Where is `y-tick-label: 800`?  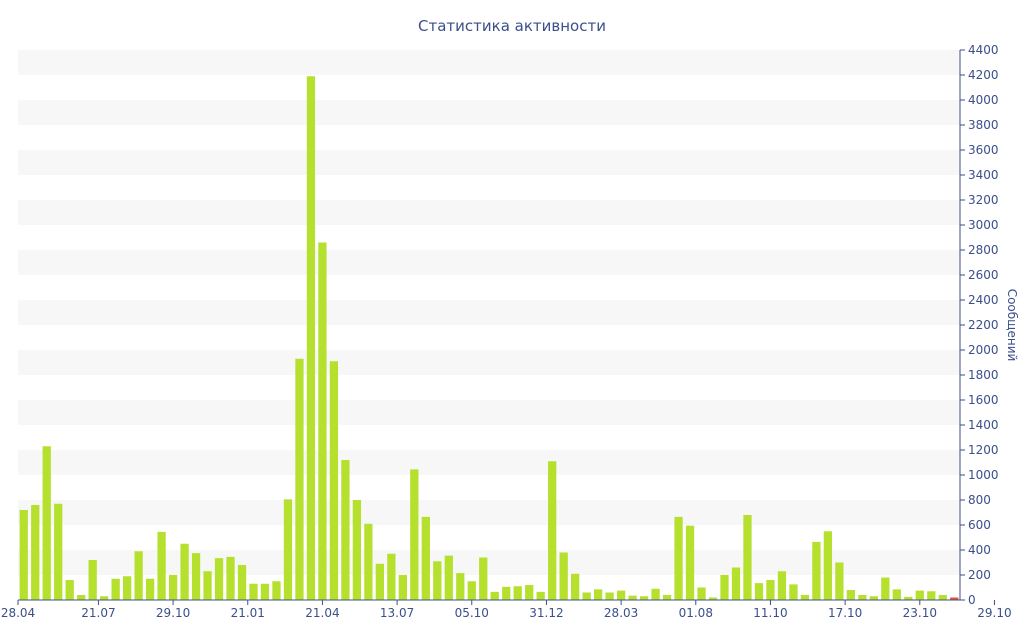
y-tick-label: 800 is located at coordinates (979, 500).